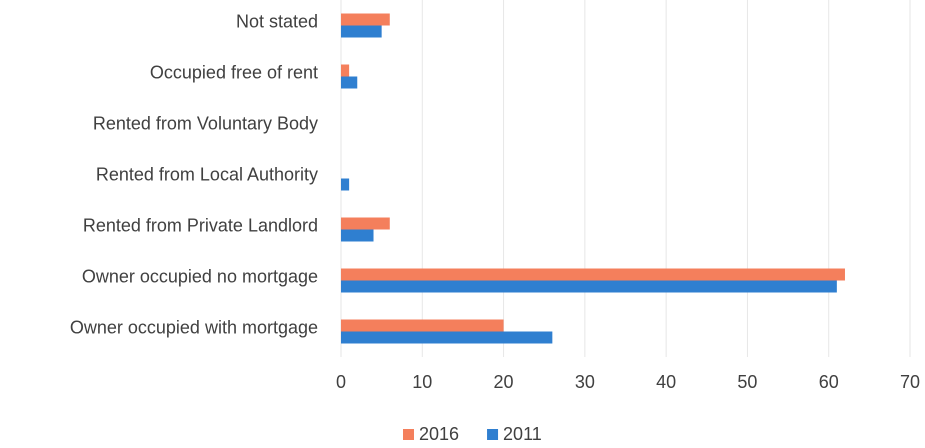  What do you see at coordinates (277, 21) in the screenshot?
I see `y-tick-label: Not stated` at bounding box center [277, 21].